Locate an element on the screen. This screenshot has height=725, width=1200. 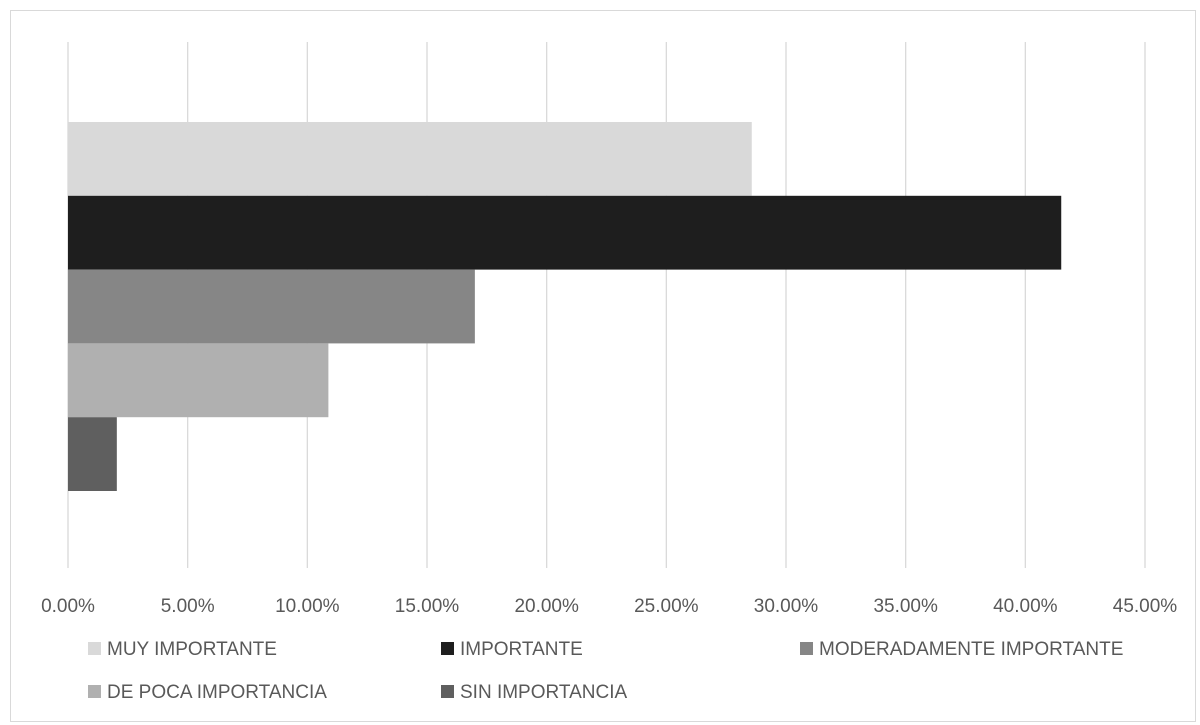
x-tick-label: 40.00% is located at coordinates (1025, 606).